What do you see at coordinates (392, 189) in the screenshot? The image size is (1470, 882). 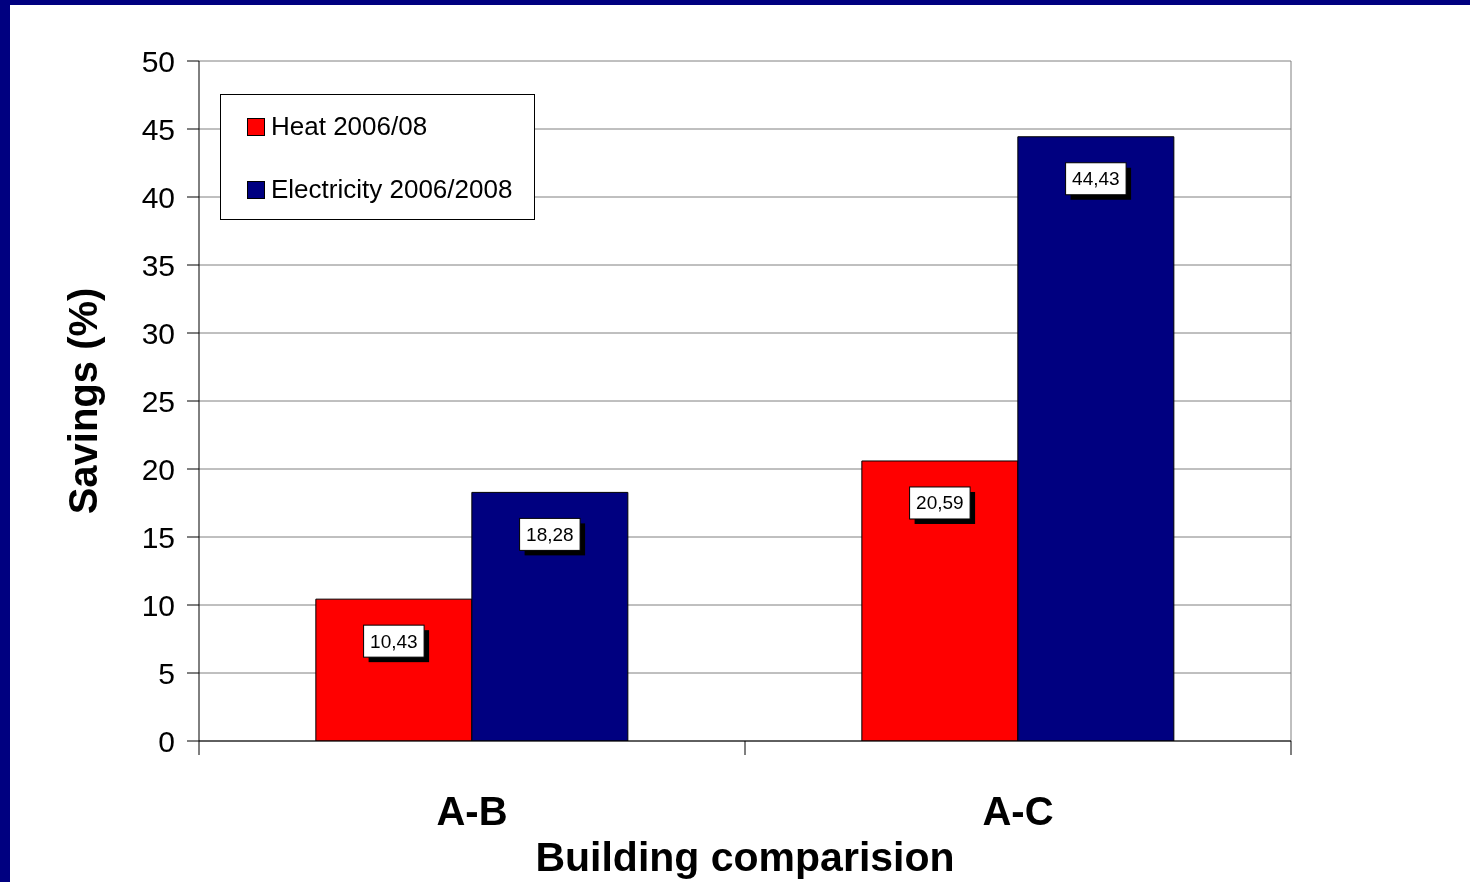 I see `legend-label: Electricity 2006/2008` at bounding box center [392, 189].